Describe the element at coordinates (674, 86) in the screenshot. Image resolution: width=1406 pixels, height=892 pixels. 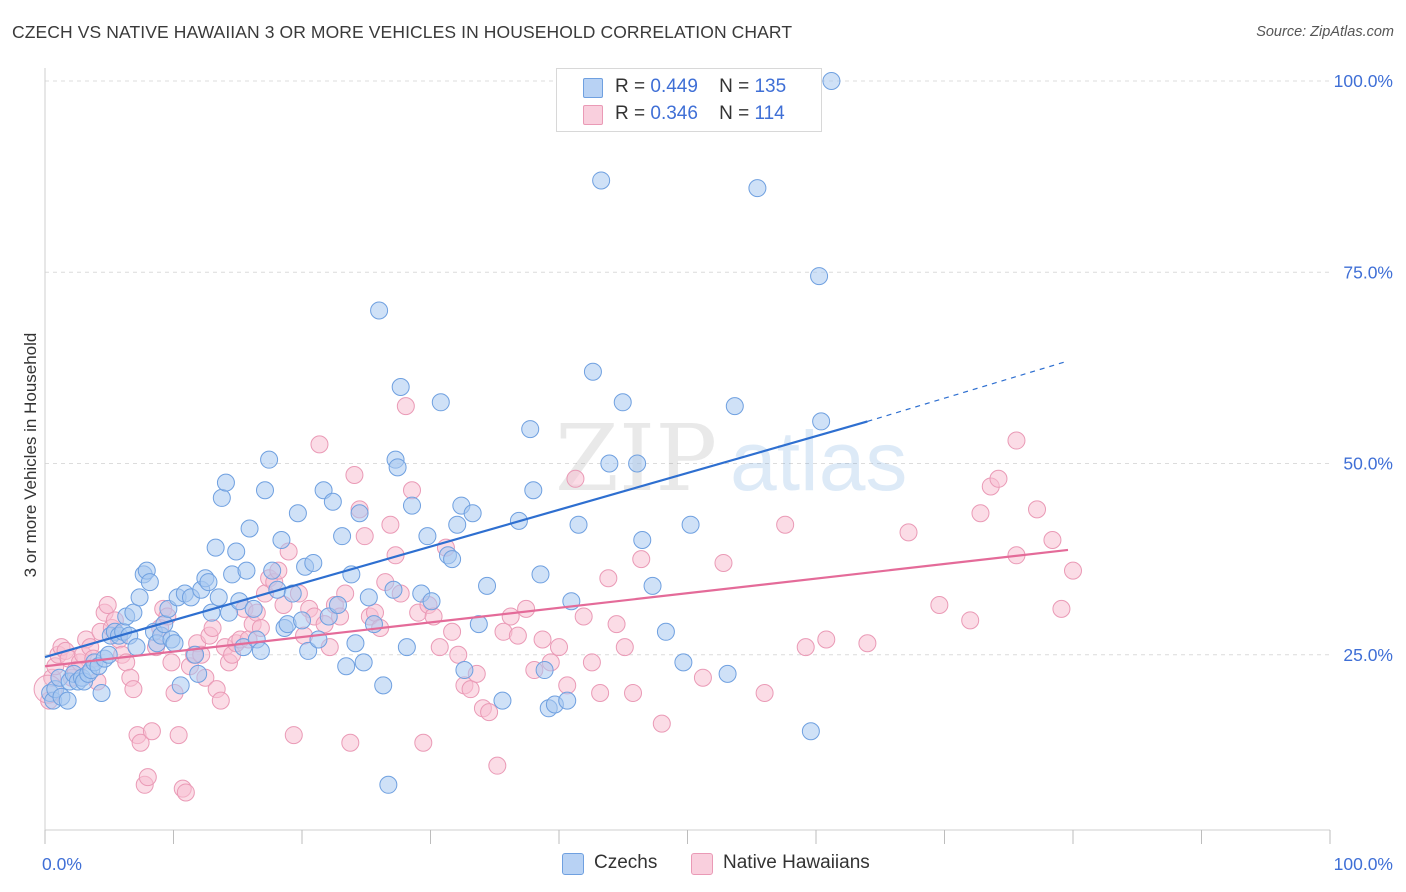
I see `legend-r-value: 0.449` at that location.